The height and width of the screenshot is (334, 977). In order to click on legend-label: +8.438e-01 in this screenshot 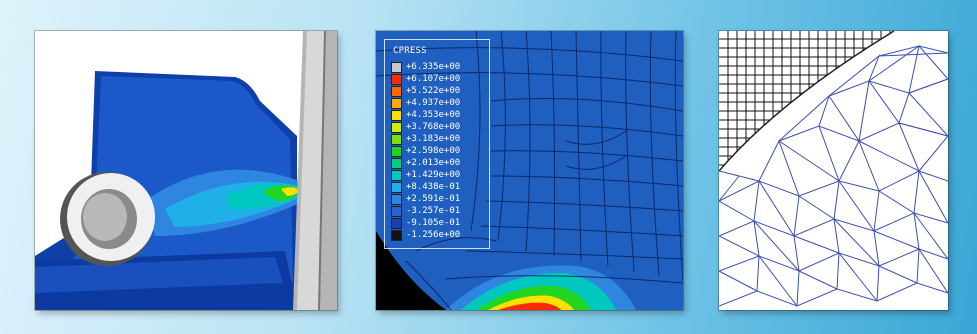, I will do `click(433, 187)`.